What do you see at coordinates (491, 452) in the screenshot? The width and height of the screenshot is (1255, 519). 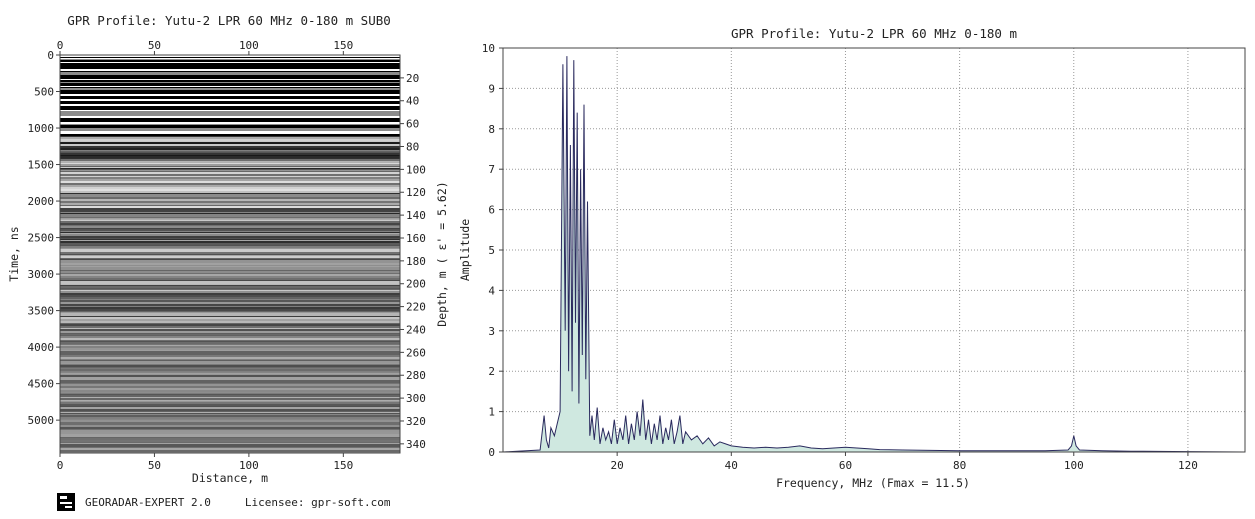 I see `y-tick-label: 0` at bounding box center [491, 452].